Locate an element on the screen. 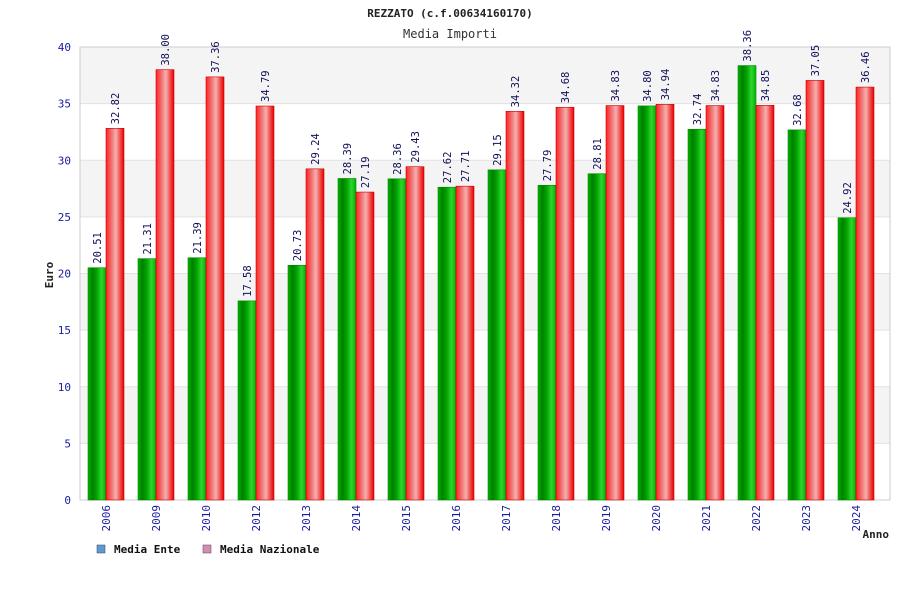  y-tick-label: 25 is located at coordinates (64, 217).